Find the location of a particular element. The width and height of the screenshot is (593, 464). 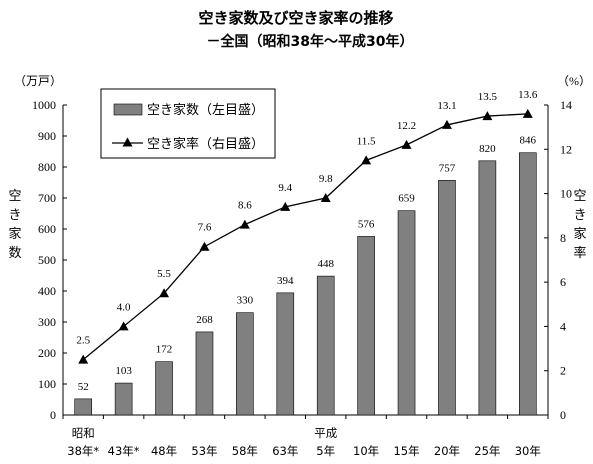

x-axis-category-label: 63年 is located at coordinates (285, 451).